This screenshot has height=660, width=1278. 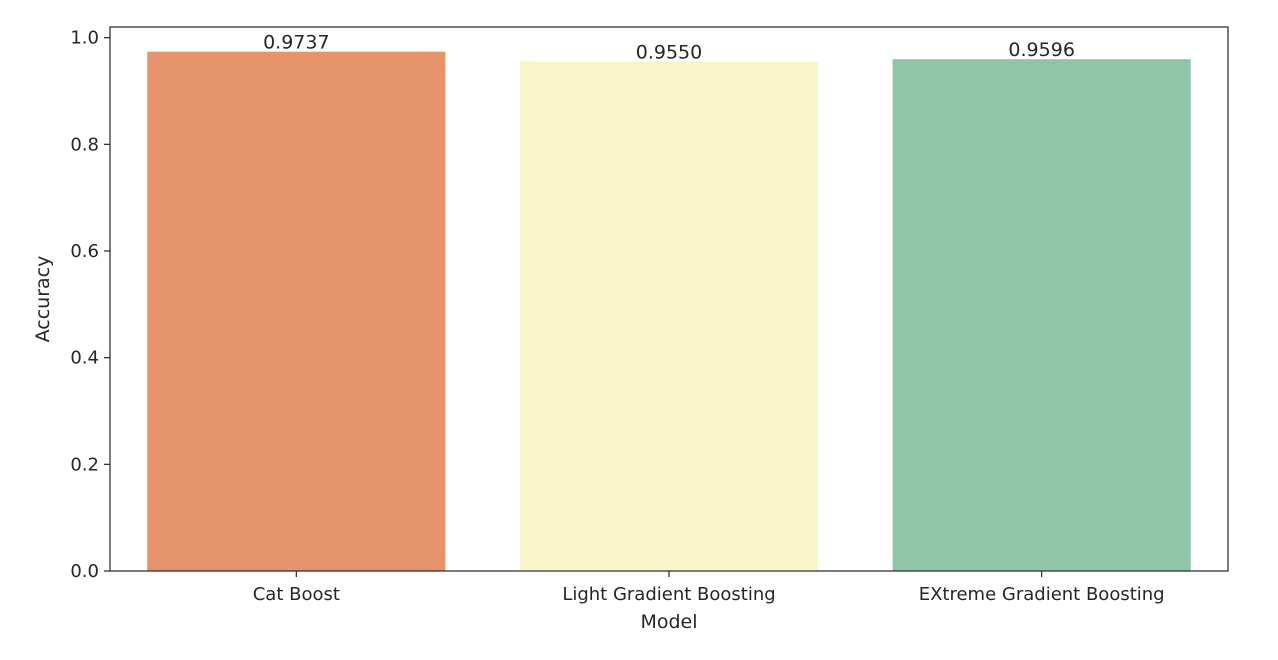 I want to click on y-tick-label-4: 0.8, so click(x=84, y=144).